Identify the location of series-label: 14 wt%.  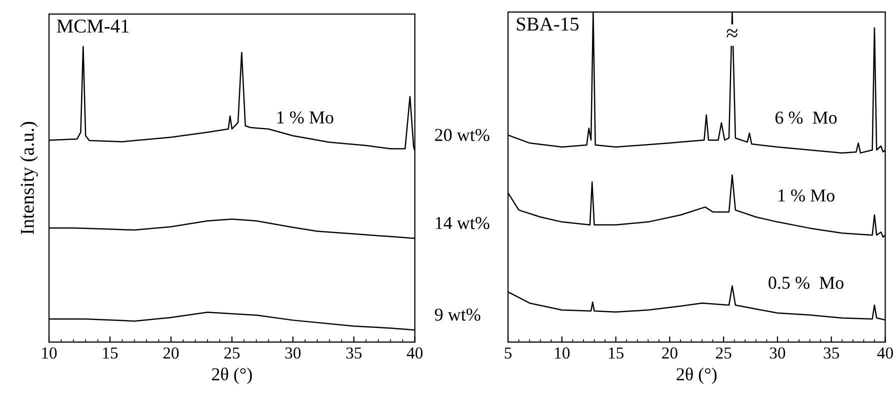
(463, 223).